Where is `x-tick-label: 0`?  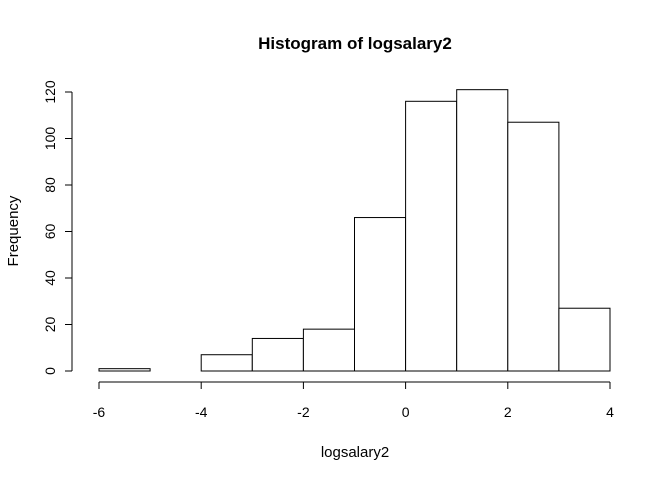 x-tick-label: 0 is located at coordinates (406, 412).